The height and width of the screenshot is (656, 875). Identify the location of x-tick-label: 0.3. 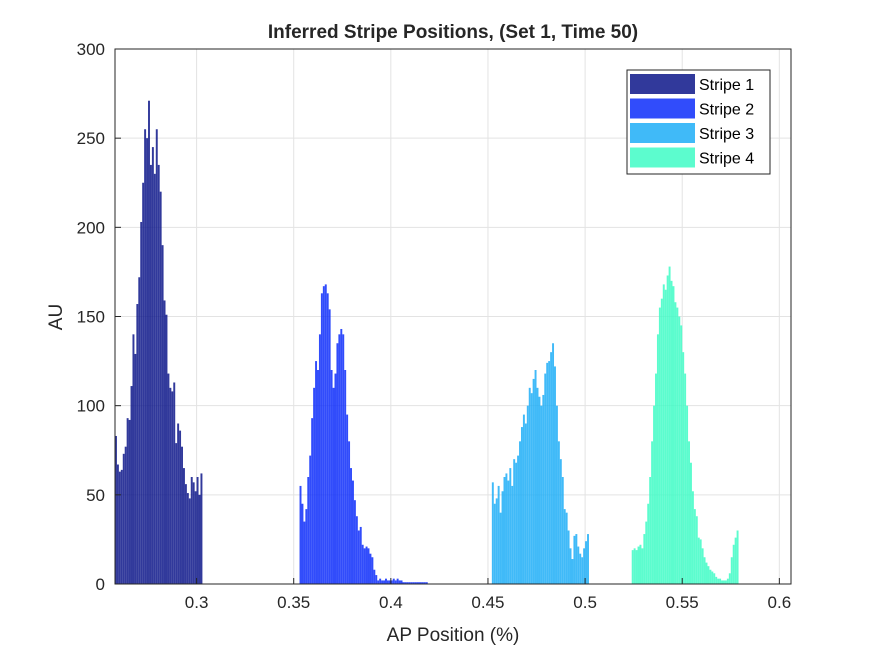
(197, 602).